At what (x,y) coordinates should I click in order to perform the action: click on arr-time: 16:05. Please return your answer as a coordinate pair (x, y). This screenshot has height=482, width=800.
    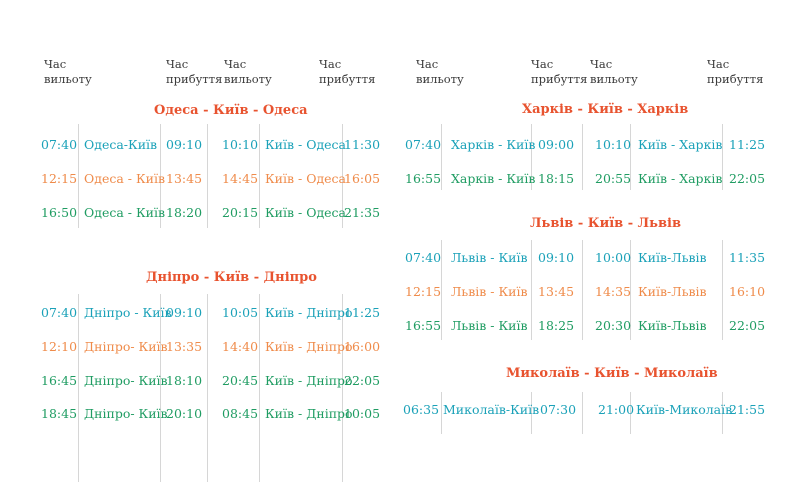
    Looking at the image, I should click on (362, 178).